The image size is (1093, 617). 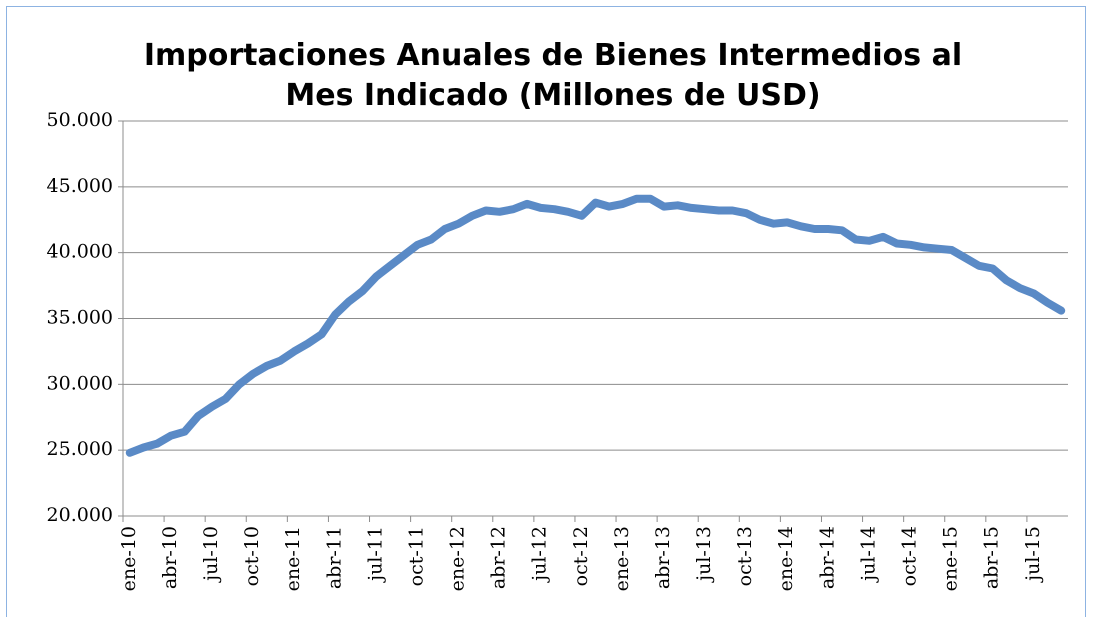 What do you see at coordinates (375, 554) in the screenshot?
I see `x-tick-label: jul-11` at bounding box center [375, 554].